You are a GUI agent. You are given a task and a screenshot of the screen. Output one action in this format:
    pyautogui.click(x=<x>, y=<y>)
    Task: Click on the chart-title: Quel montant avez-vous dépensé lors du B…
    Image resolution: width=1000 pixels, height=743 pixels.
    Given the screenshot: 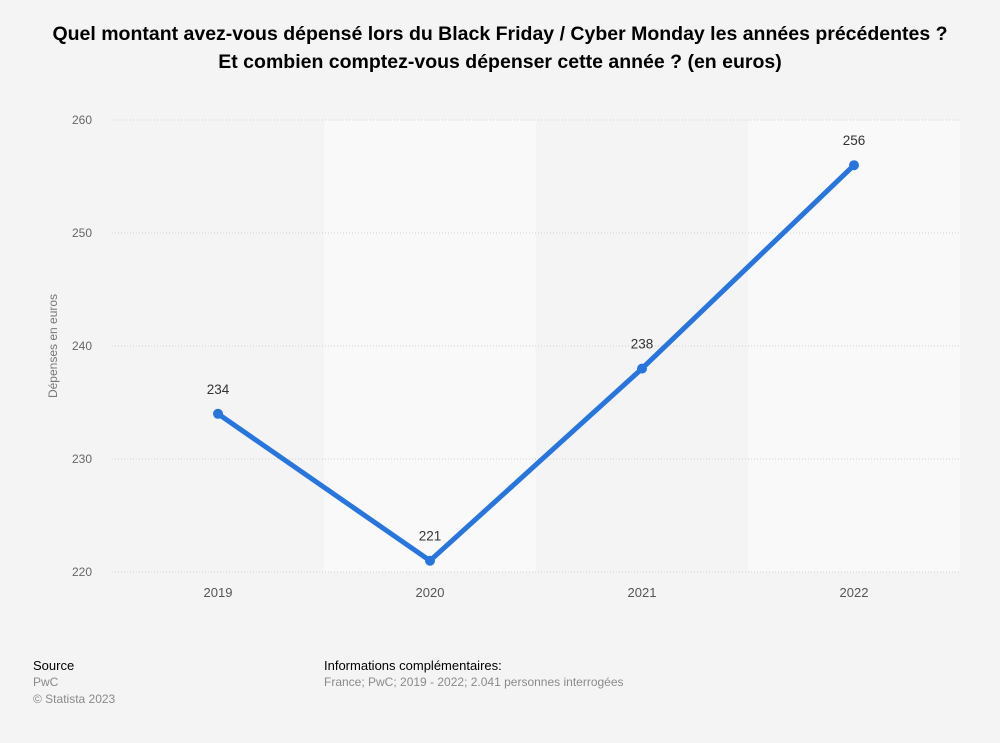 What is the action you would take?
    pyautogui.click(x=500, y=48)
    